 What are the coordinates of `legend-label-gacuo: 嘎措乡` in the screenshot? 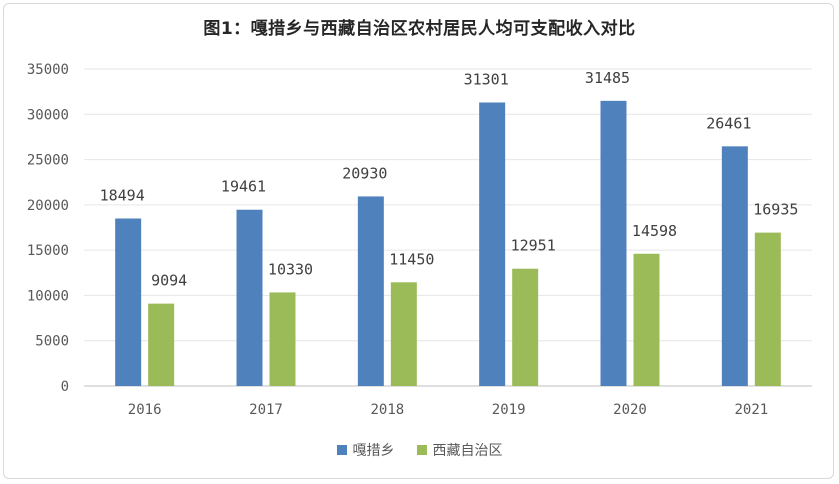 It's located at (373, 451).